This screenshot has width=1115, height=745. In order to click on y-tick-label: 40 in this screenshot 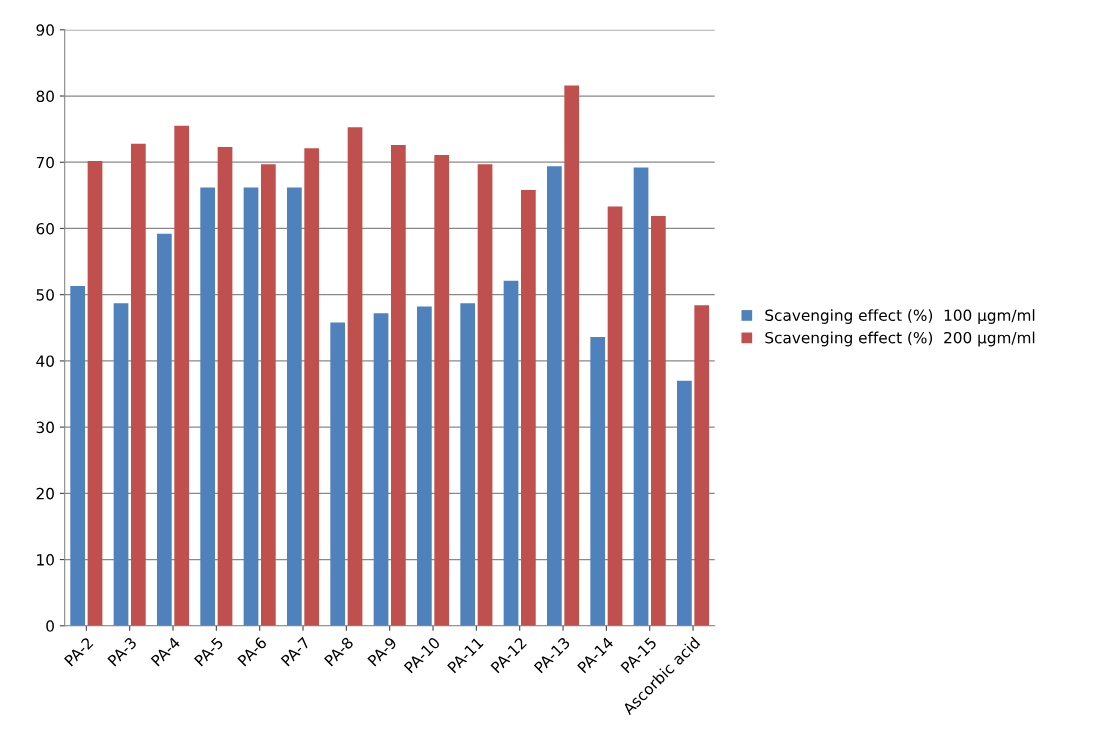, I will do `click(45, 361)`.